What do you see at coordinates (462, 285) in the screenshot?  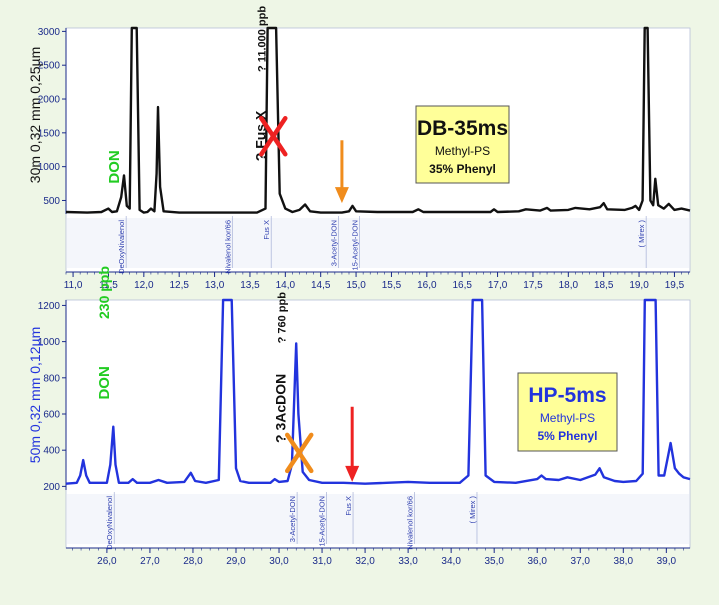 I see `x-tick-label: 16,5` at bounding box center [462, 285].